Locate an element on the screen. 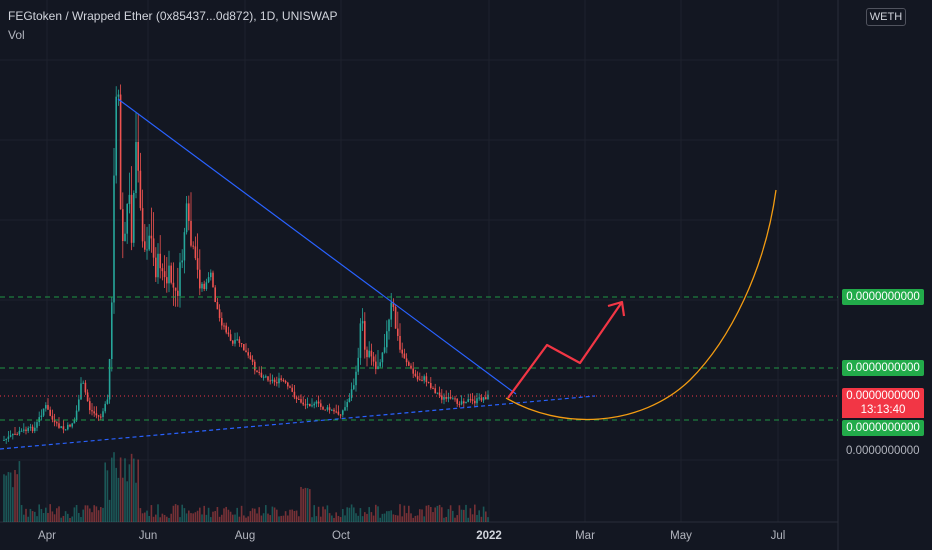  rounded-bottom-curve is located at coordinates (641, 305).